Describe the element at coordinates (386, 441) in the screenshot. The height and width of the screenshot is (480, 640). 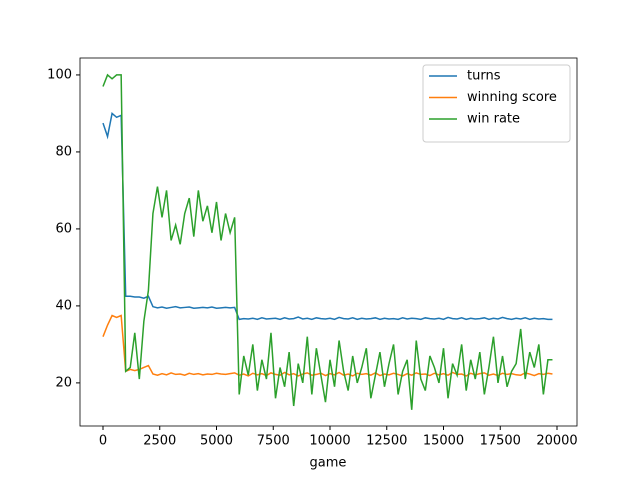
I see `x-tick-label: 12500` at that location.